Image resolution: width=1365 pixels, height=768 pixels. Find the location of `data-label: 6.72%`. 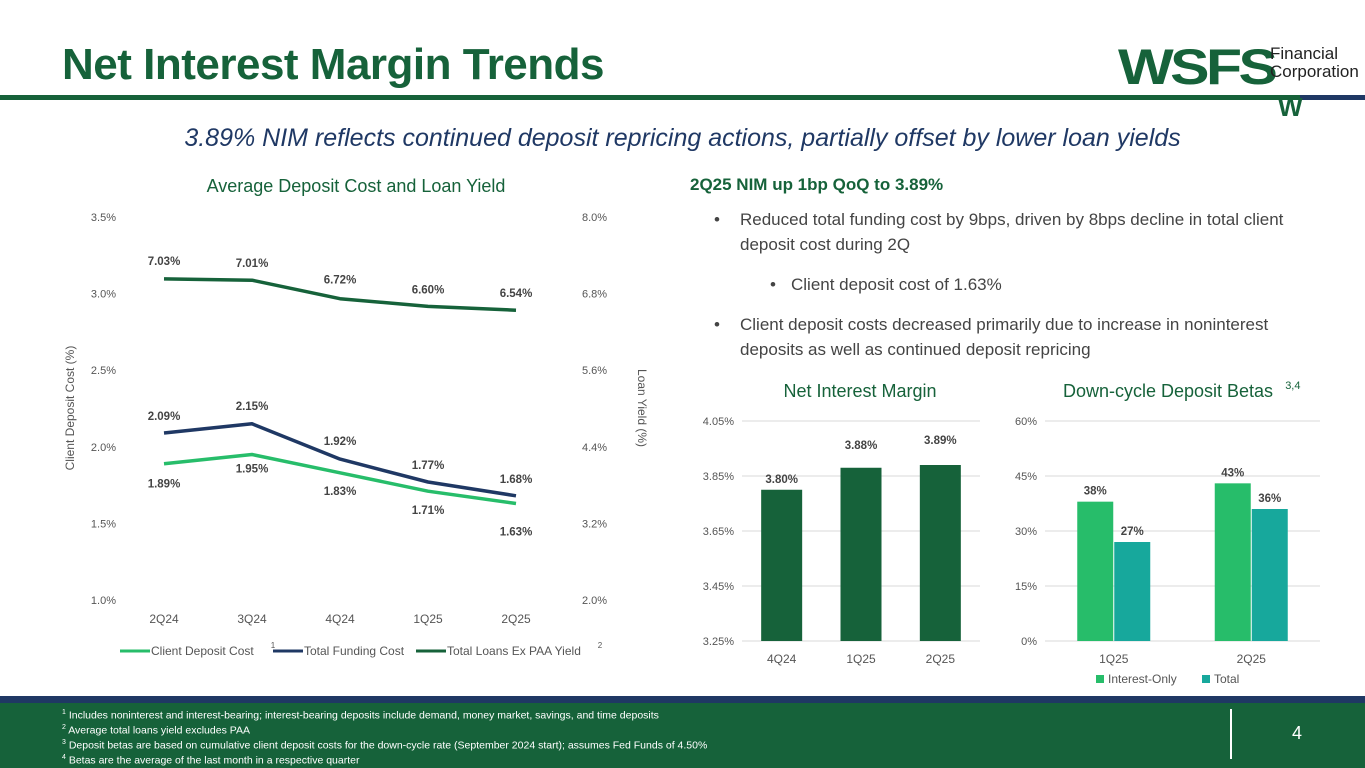

data-label: 6.72% is located at coordinates (340, 281).